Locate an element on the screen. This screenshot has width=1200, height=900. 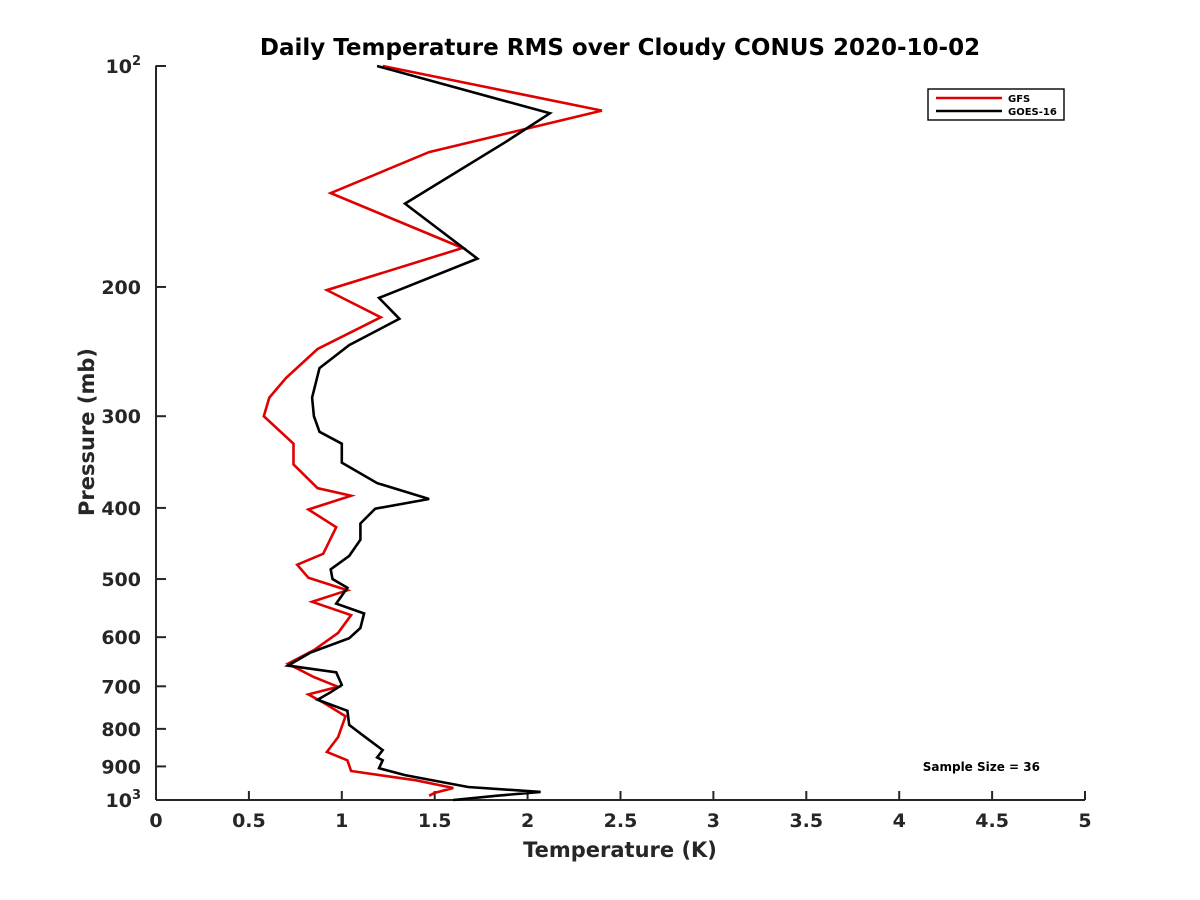
y-tick-label: 300 is located at coordinates (121, 417).